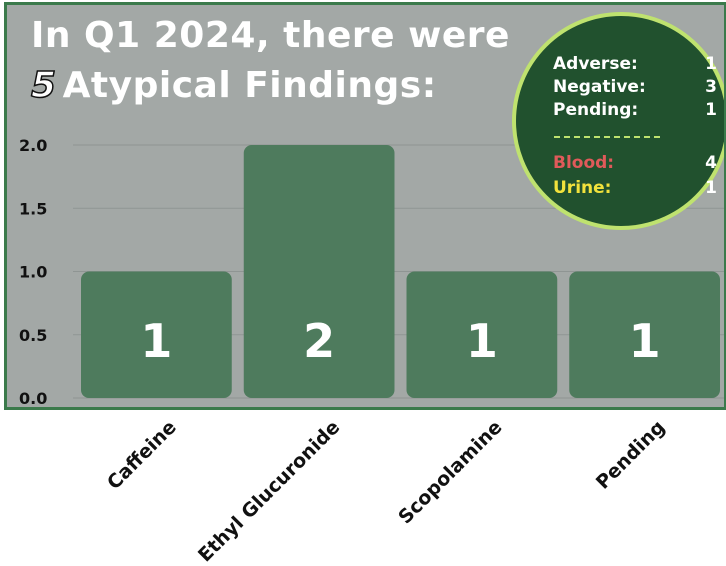  What do you see at coordinates (33, 398) in the screenshot?
I see `y-tick-label: 0.0` at bounding box center [33, 398].